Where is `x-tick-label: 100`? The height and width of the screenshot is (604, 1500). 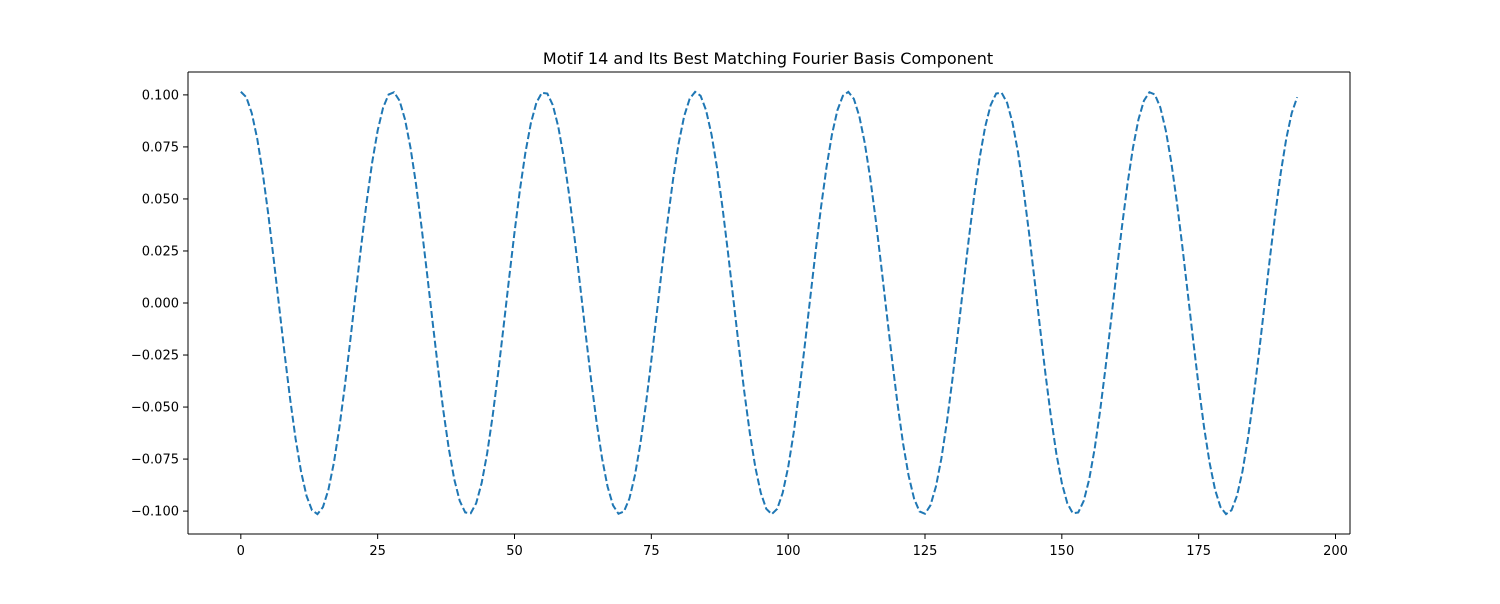
x-tick-label: 100 is located at coordinates (788, 551).